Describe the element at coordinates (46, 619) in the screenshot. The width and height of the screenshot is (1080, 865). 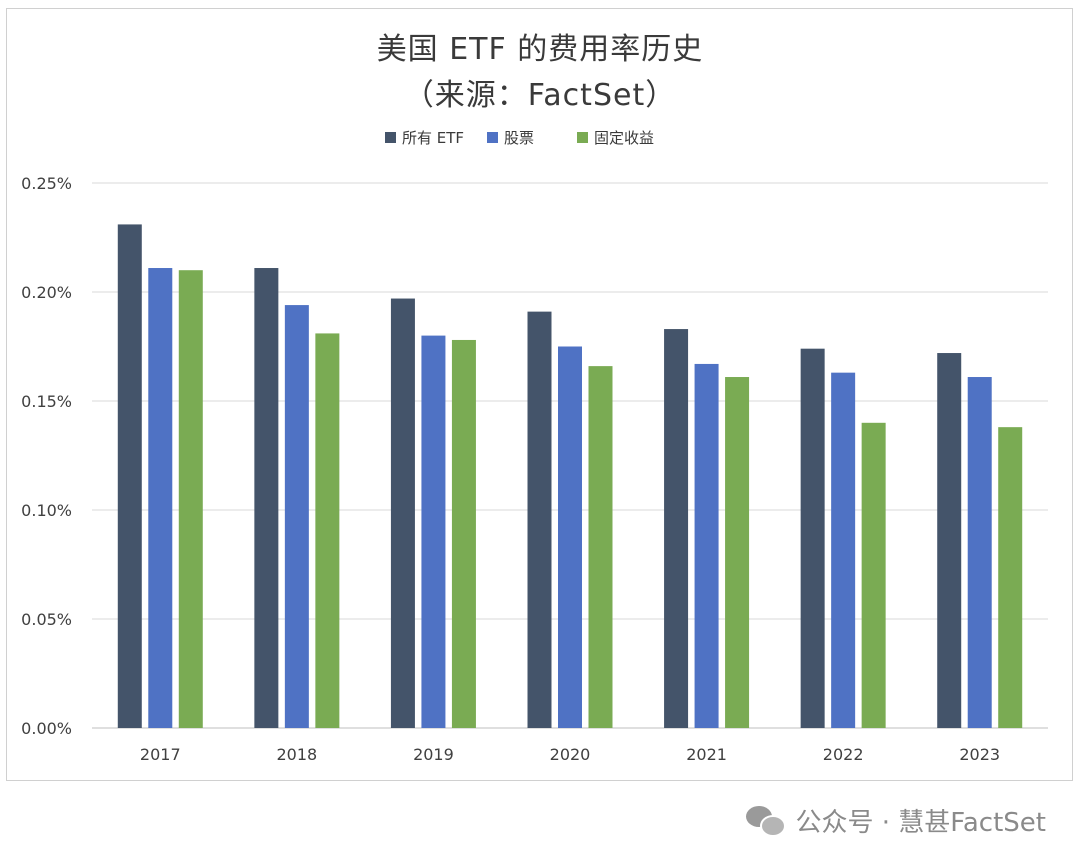
I see `y-tick-label: 0.05%` at that location.